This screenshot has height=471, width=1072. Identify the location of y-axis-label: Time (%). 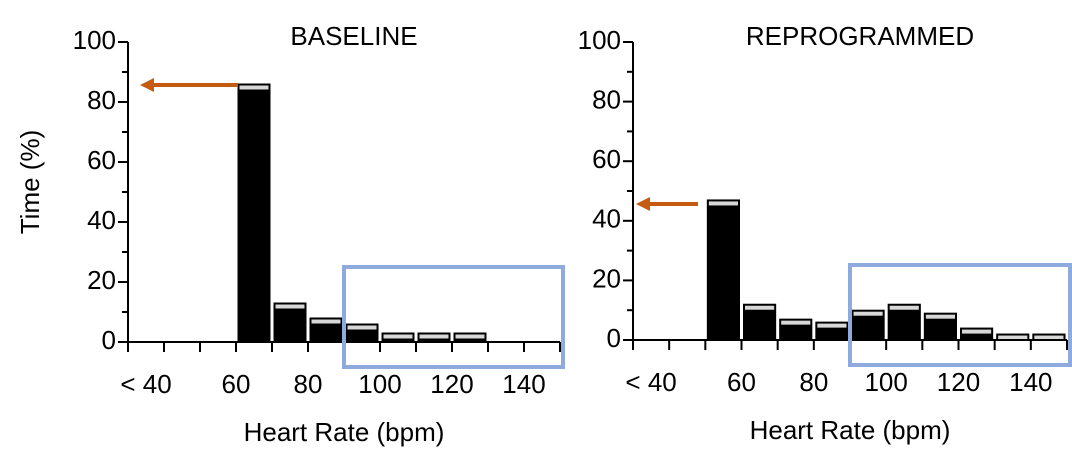
(30, 182).